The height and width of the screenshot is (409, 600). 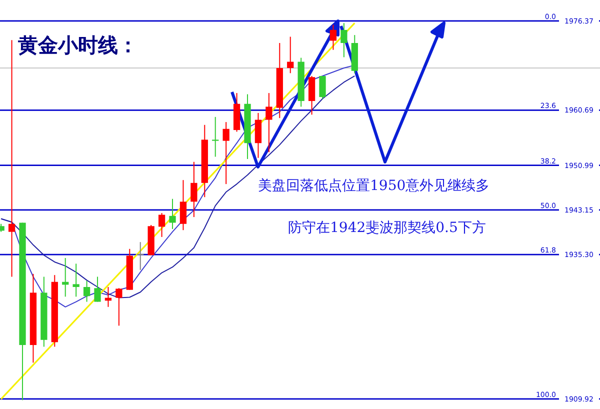 What do you see at coordinates (77, 45) in the screenshot?
I see `text: 黄金小时线：` at bounding box center [77, 45].